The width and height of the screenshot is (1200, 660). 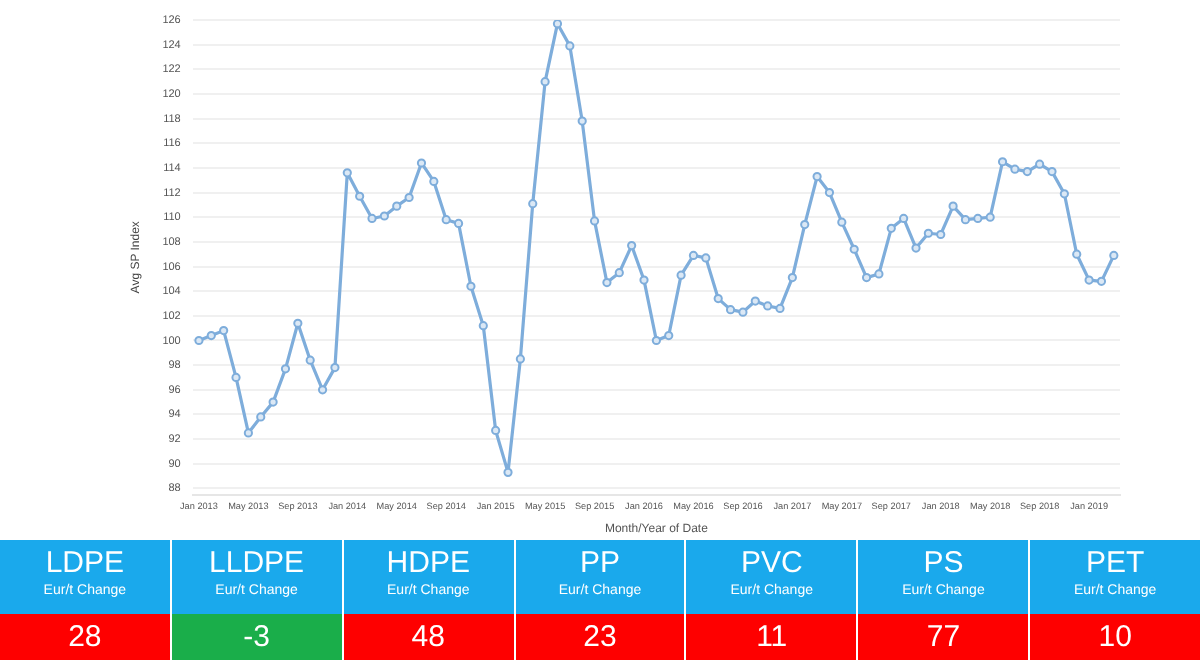 What do you see at coordinates (943, 637) in the screenshot?
I see `text: 77` at bounding box center [943, 637].